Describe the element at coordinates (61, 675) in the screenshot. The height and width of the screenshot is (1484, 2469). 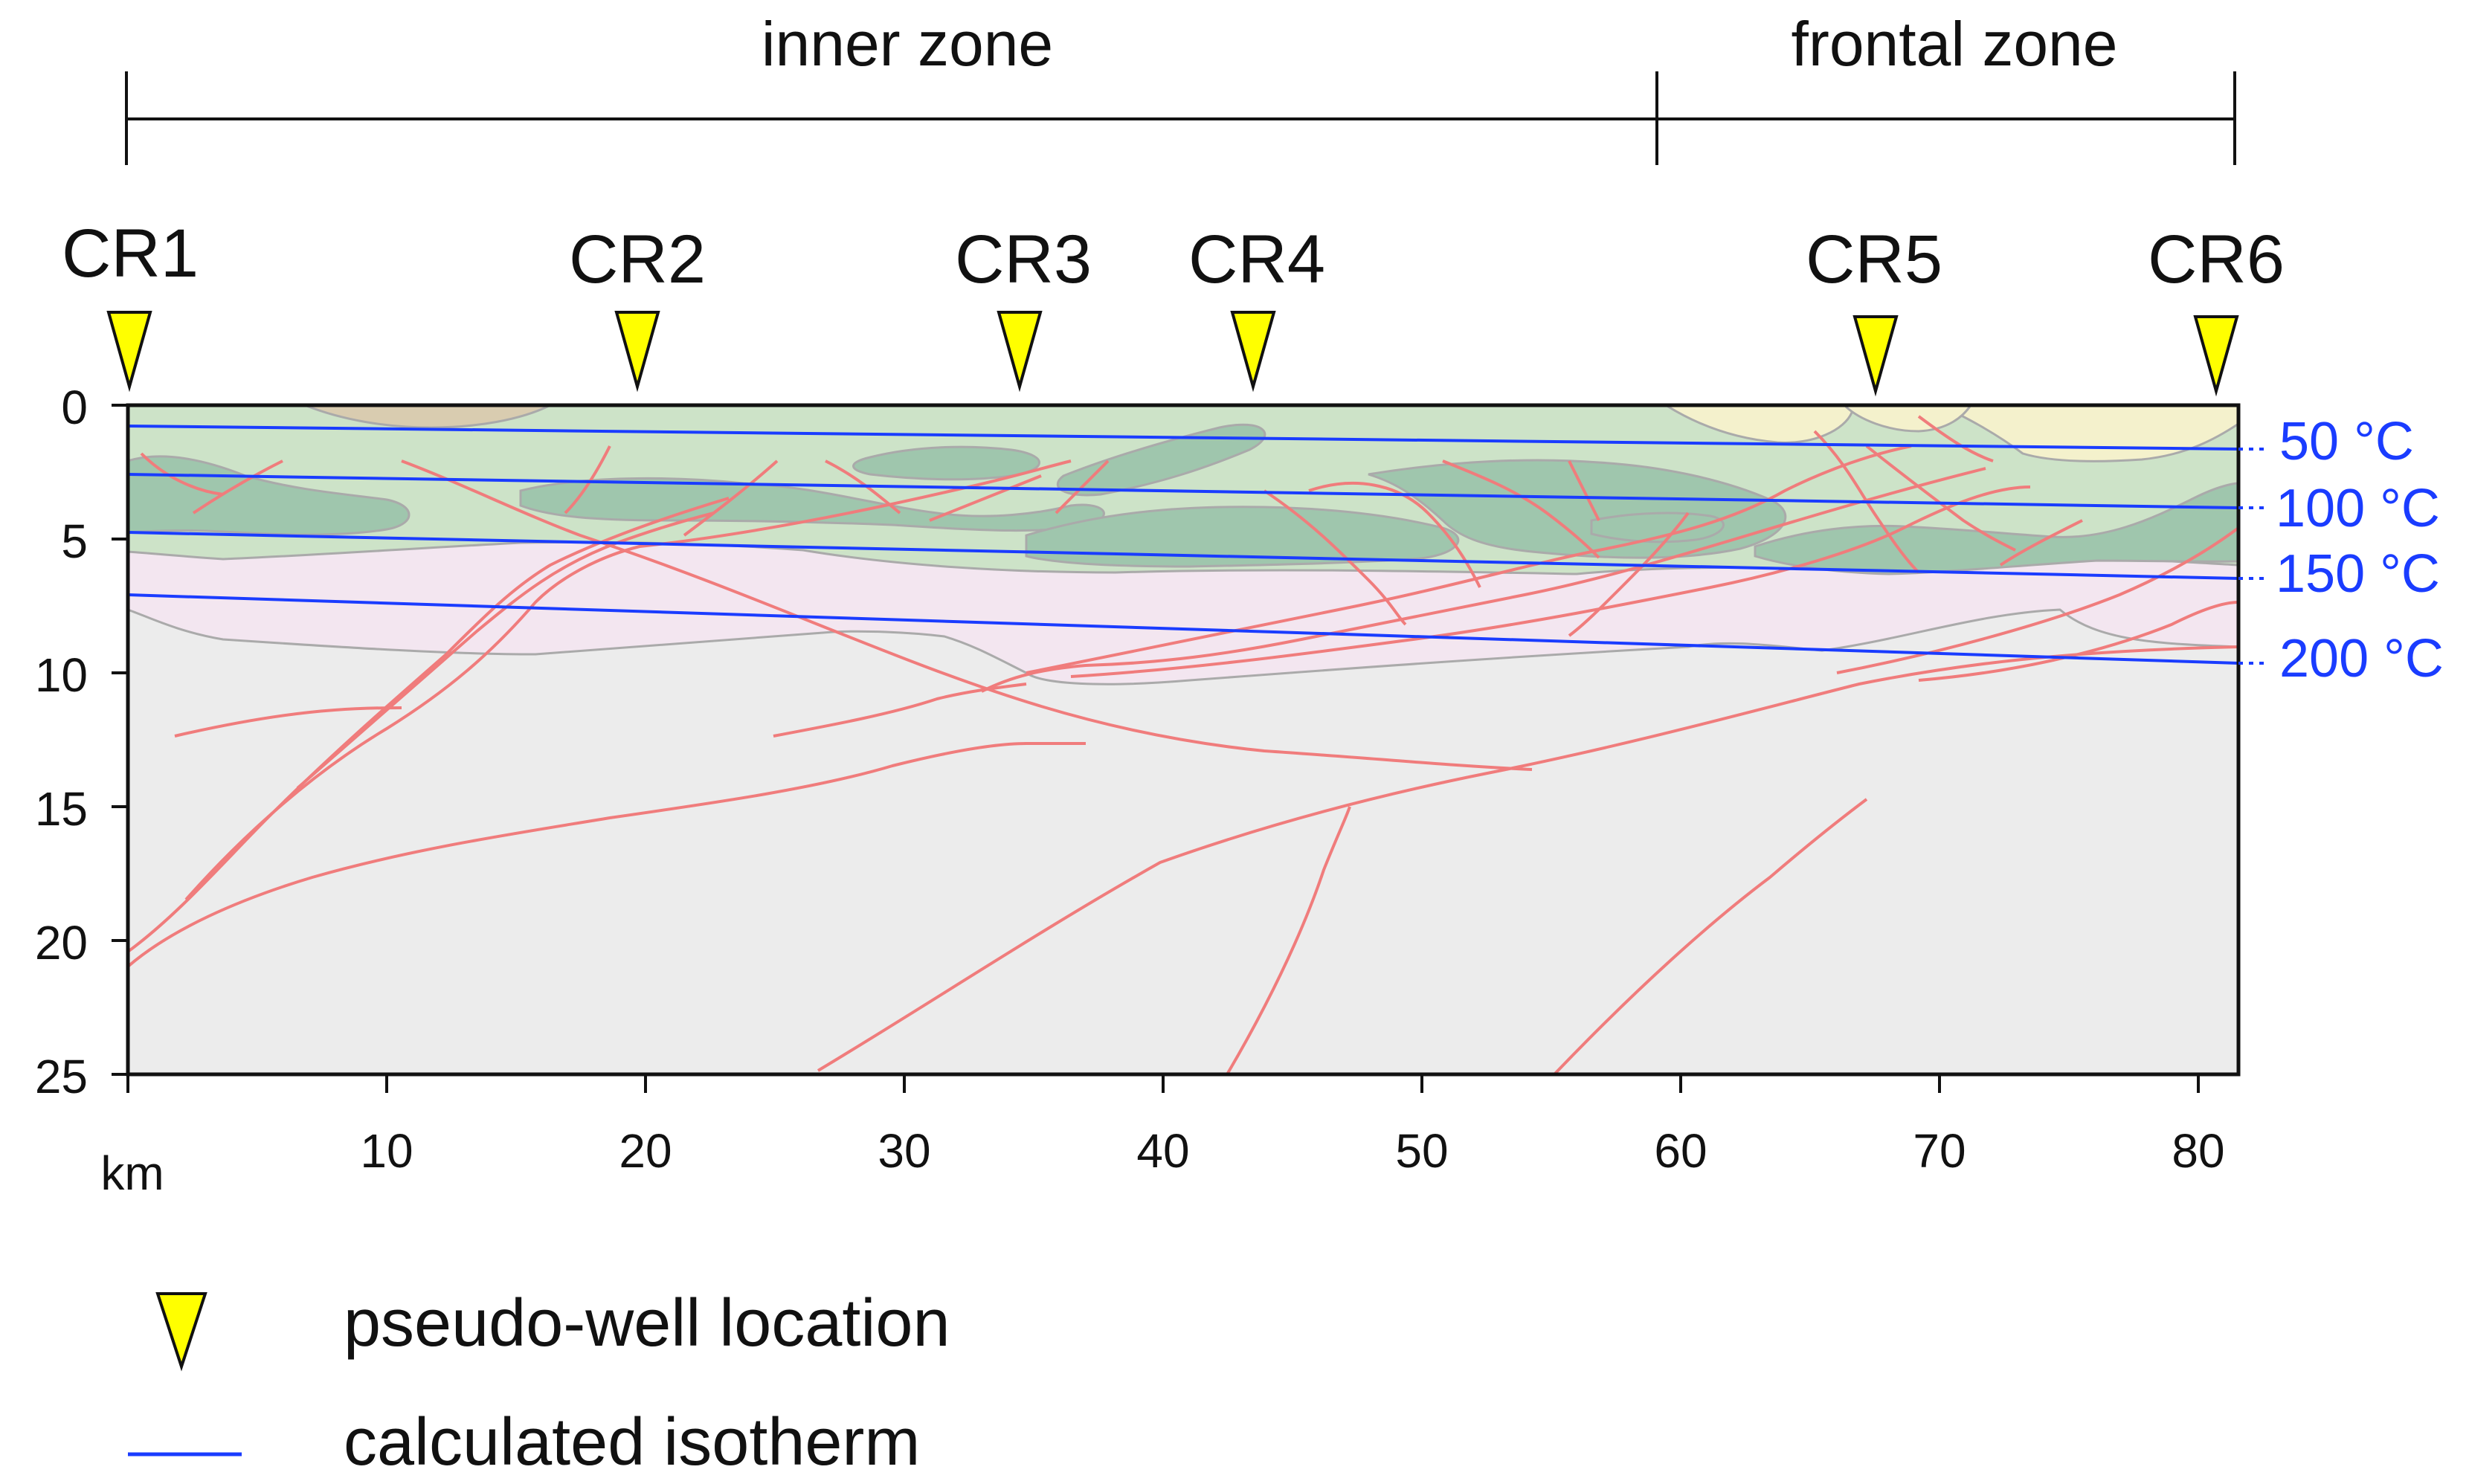
I see `y-tick-label: 10` at that location.